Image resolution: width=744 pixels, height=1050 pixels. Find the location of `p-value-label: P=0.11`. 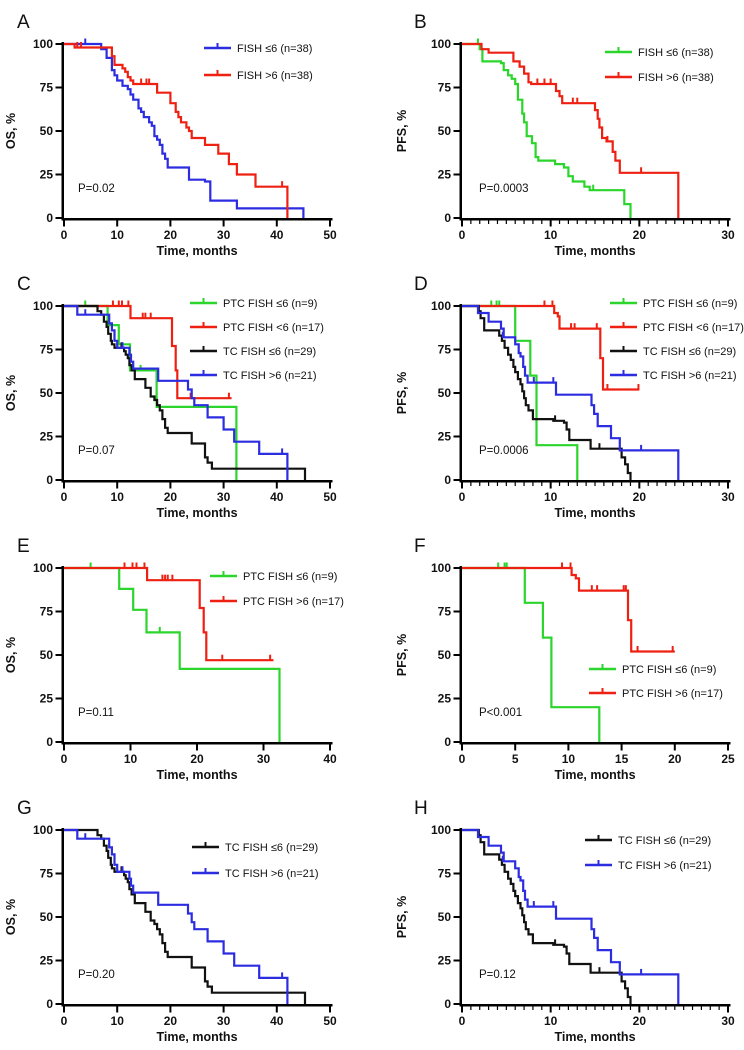

p-value-label: P=0.11 is located at coordinates (96, 713).